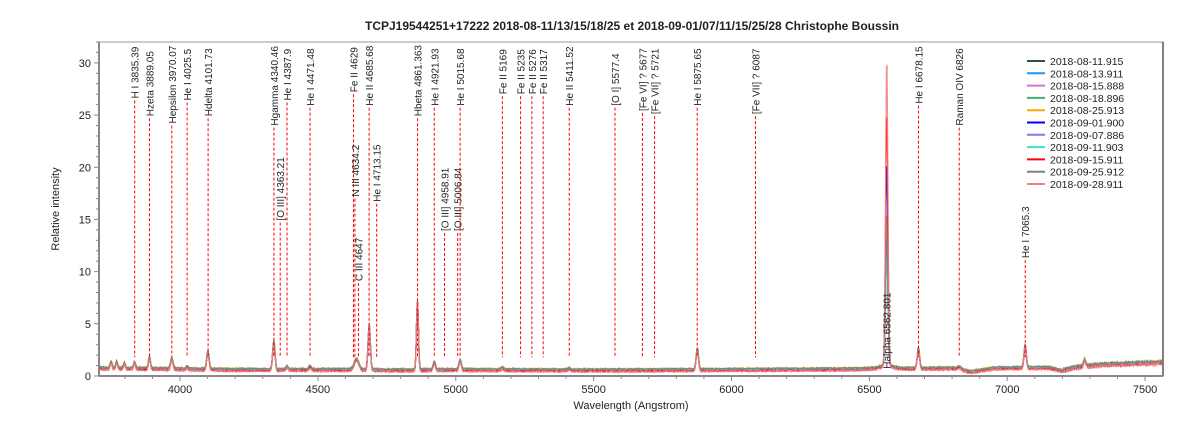 The image size is (1200, 434). Describe the element at coordinates (630, 406) in the screenshot. I see `x-axis-label: Wavelength (Angstrom)` at that location.